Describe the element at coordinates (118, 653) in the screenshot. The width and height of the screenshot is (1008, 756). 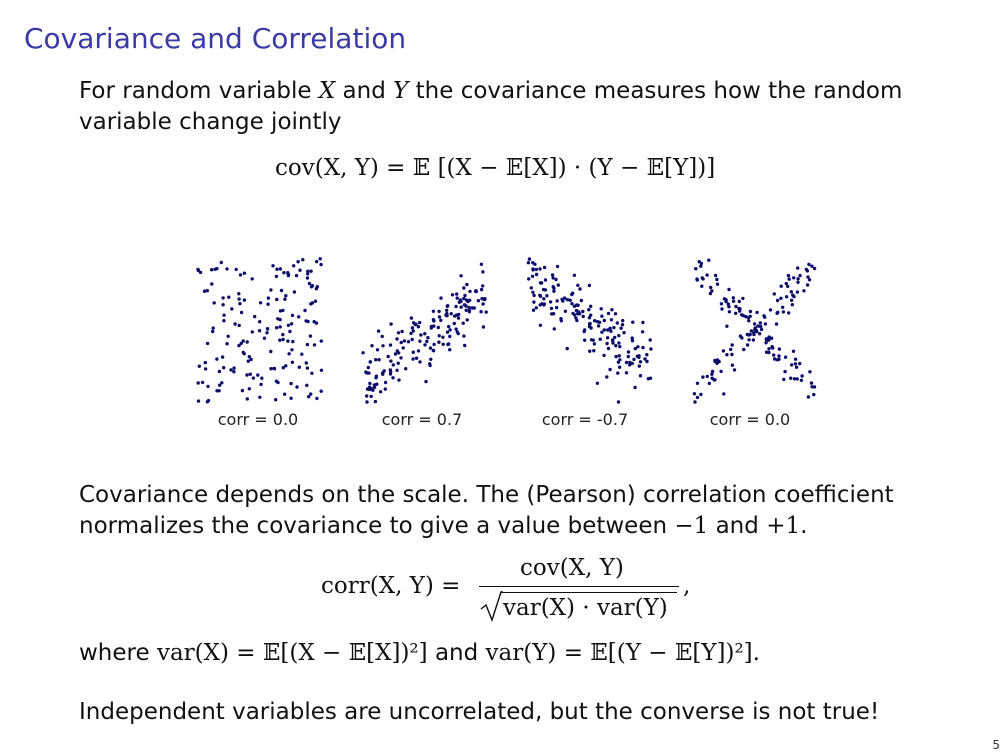
I see `where-word: where` at that location.